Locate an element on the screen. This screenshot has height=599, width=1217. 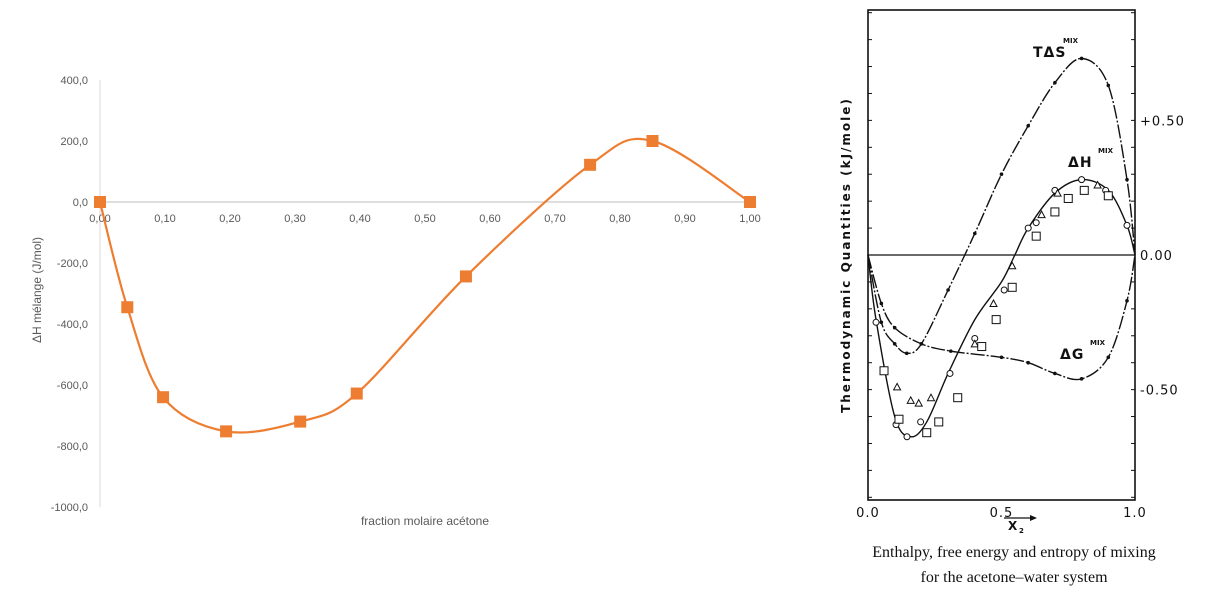
dg-mix-superscript: MIX is located at coordinates (1098, 343).